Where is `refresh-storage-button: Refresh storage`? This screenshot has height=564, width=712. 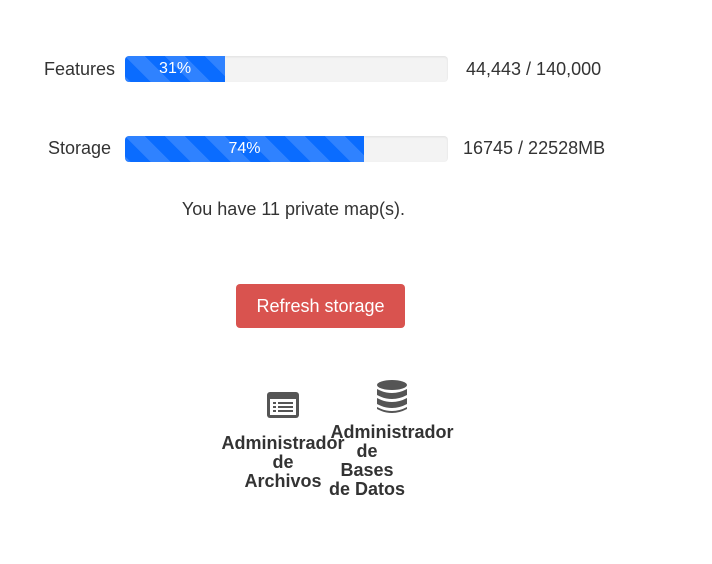 refresh-storage-button: Refresh storage is located at coordinates (320, 306).